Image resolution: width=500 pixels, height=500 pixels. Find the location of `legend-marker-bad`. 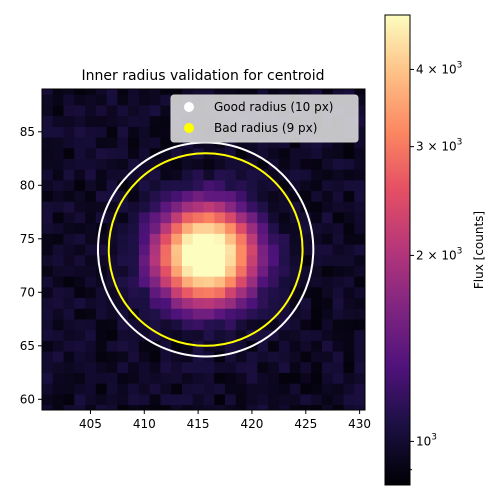

legend-marker-bad is located at coordinates (189, 128).